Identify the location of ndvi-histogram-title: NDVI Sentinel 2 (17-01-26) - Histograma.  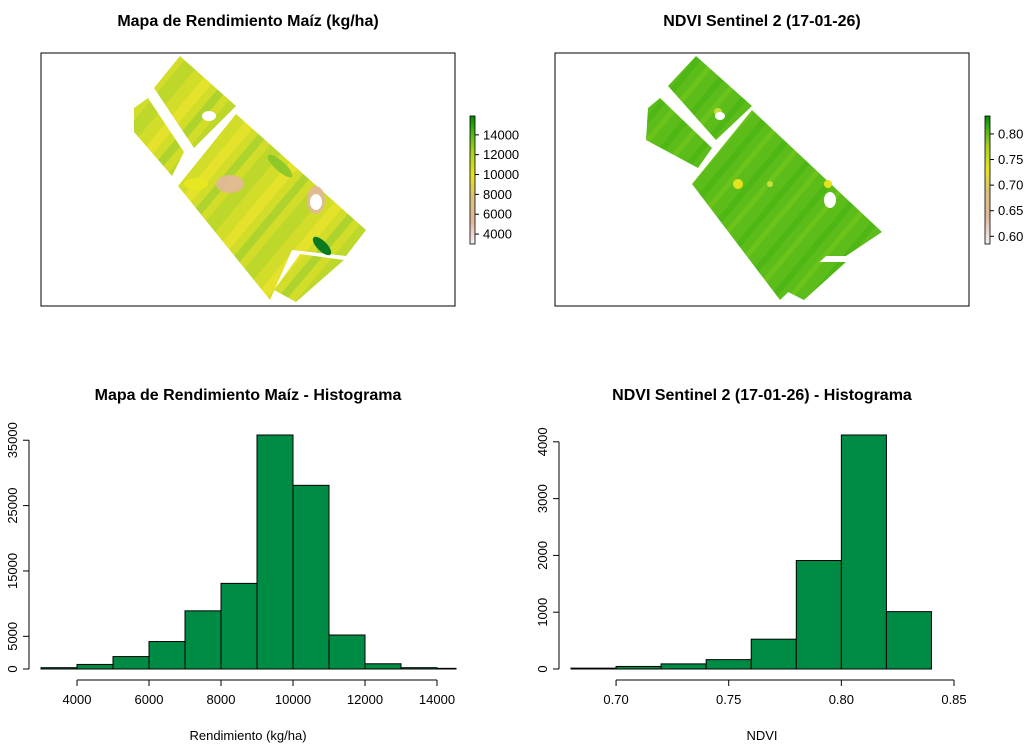
(762, 395).